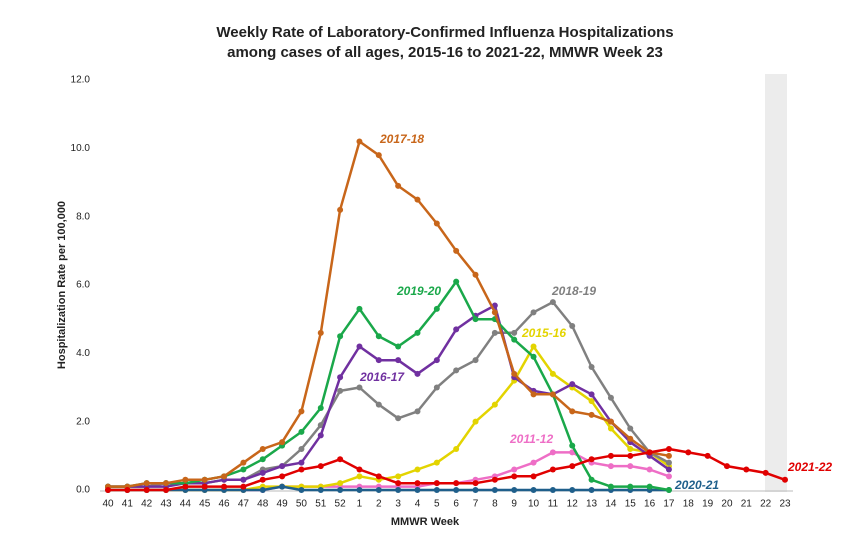 This screenshot has height=540, width=850. I want to click on series-label: 2017-18, so click(401, 139).